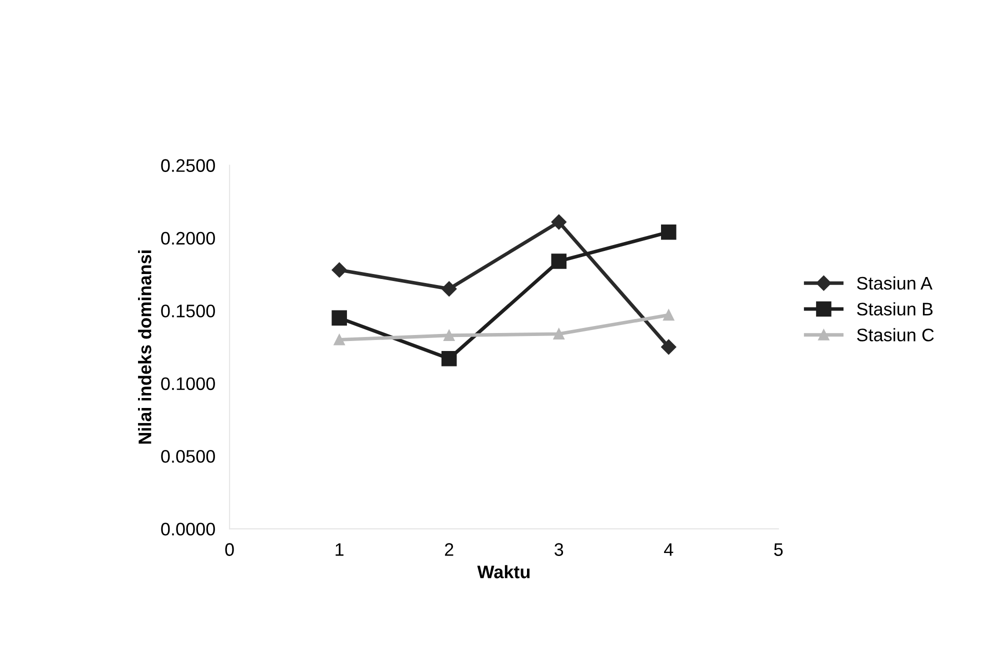  Describe the element at coordinates (503, 571) in the screenshot. I see `x-axis-title: Waktu` at that location.